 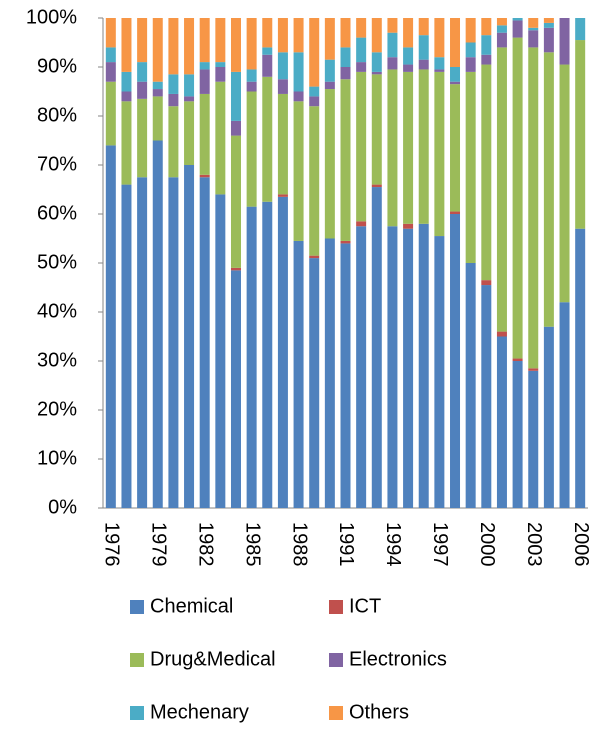 What do you see at coordinates (57, 262) in the screenshot?
I see `y-tick-label: 50%` at bounding box center [57, 262].